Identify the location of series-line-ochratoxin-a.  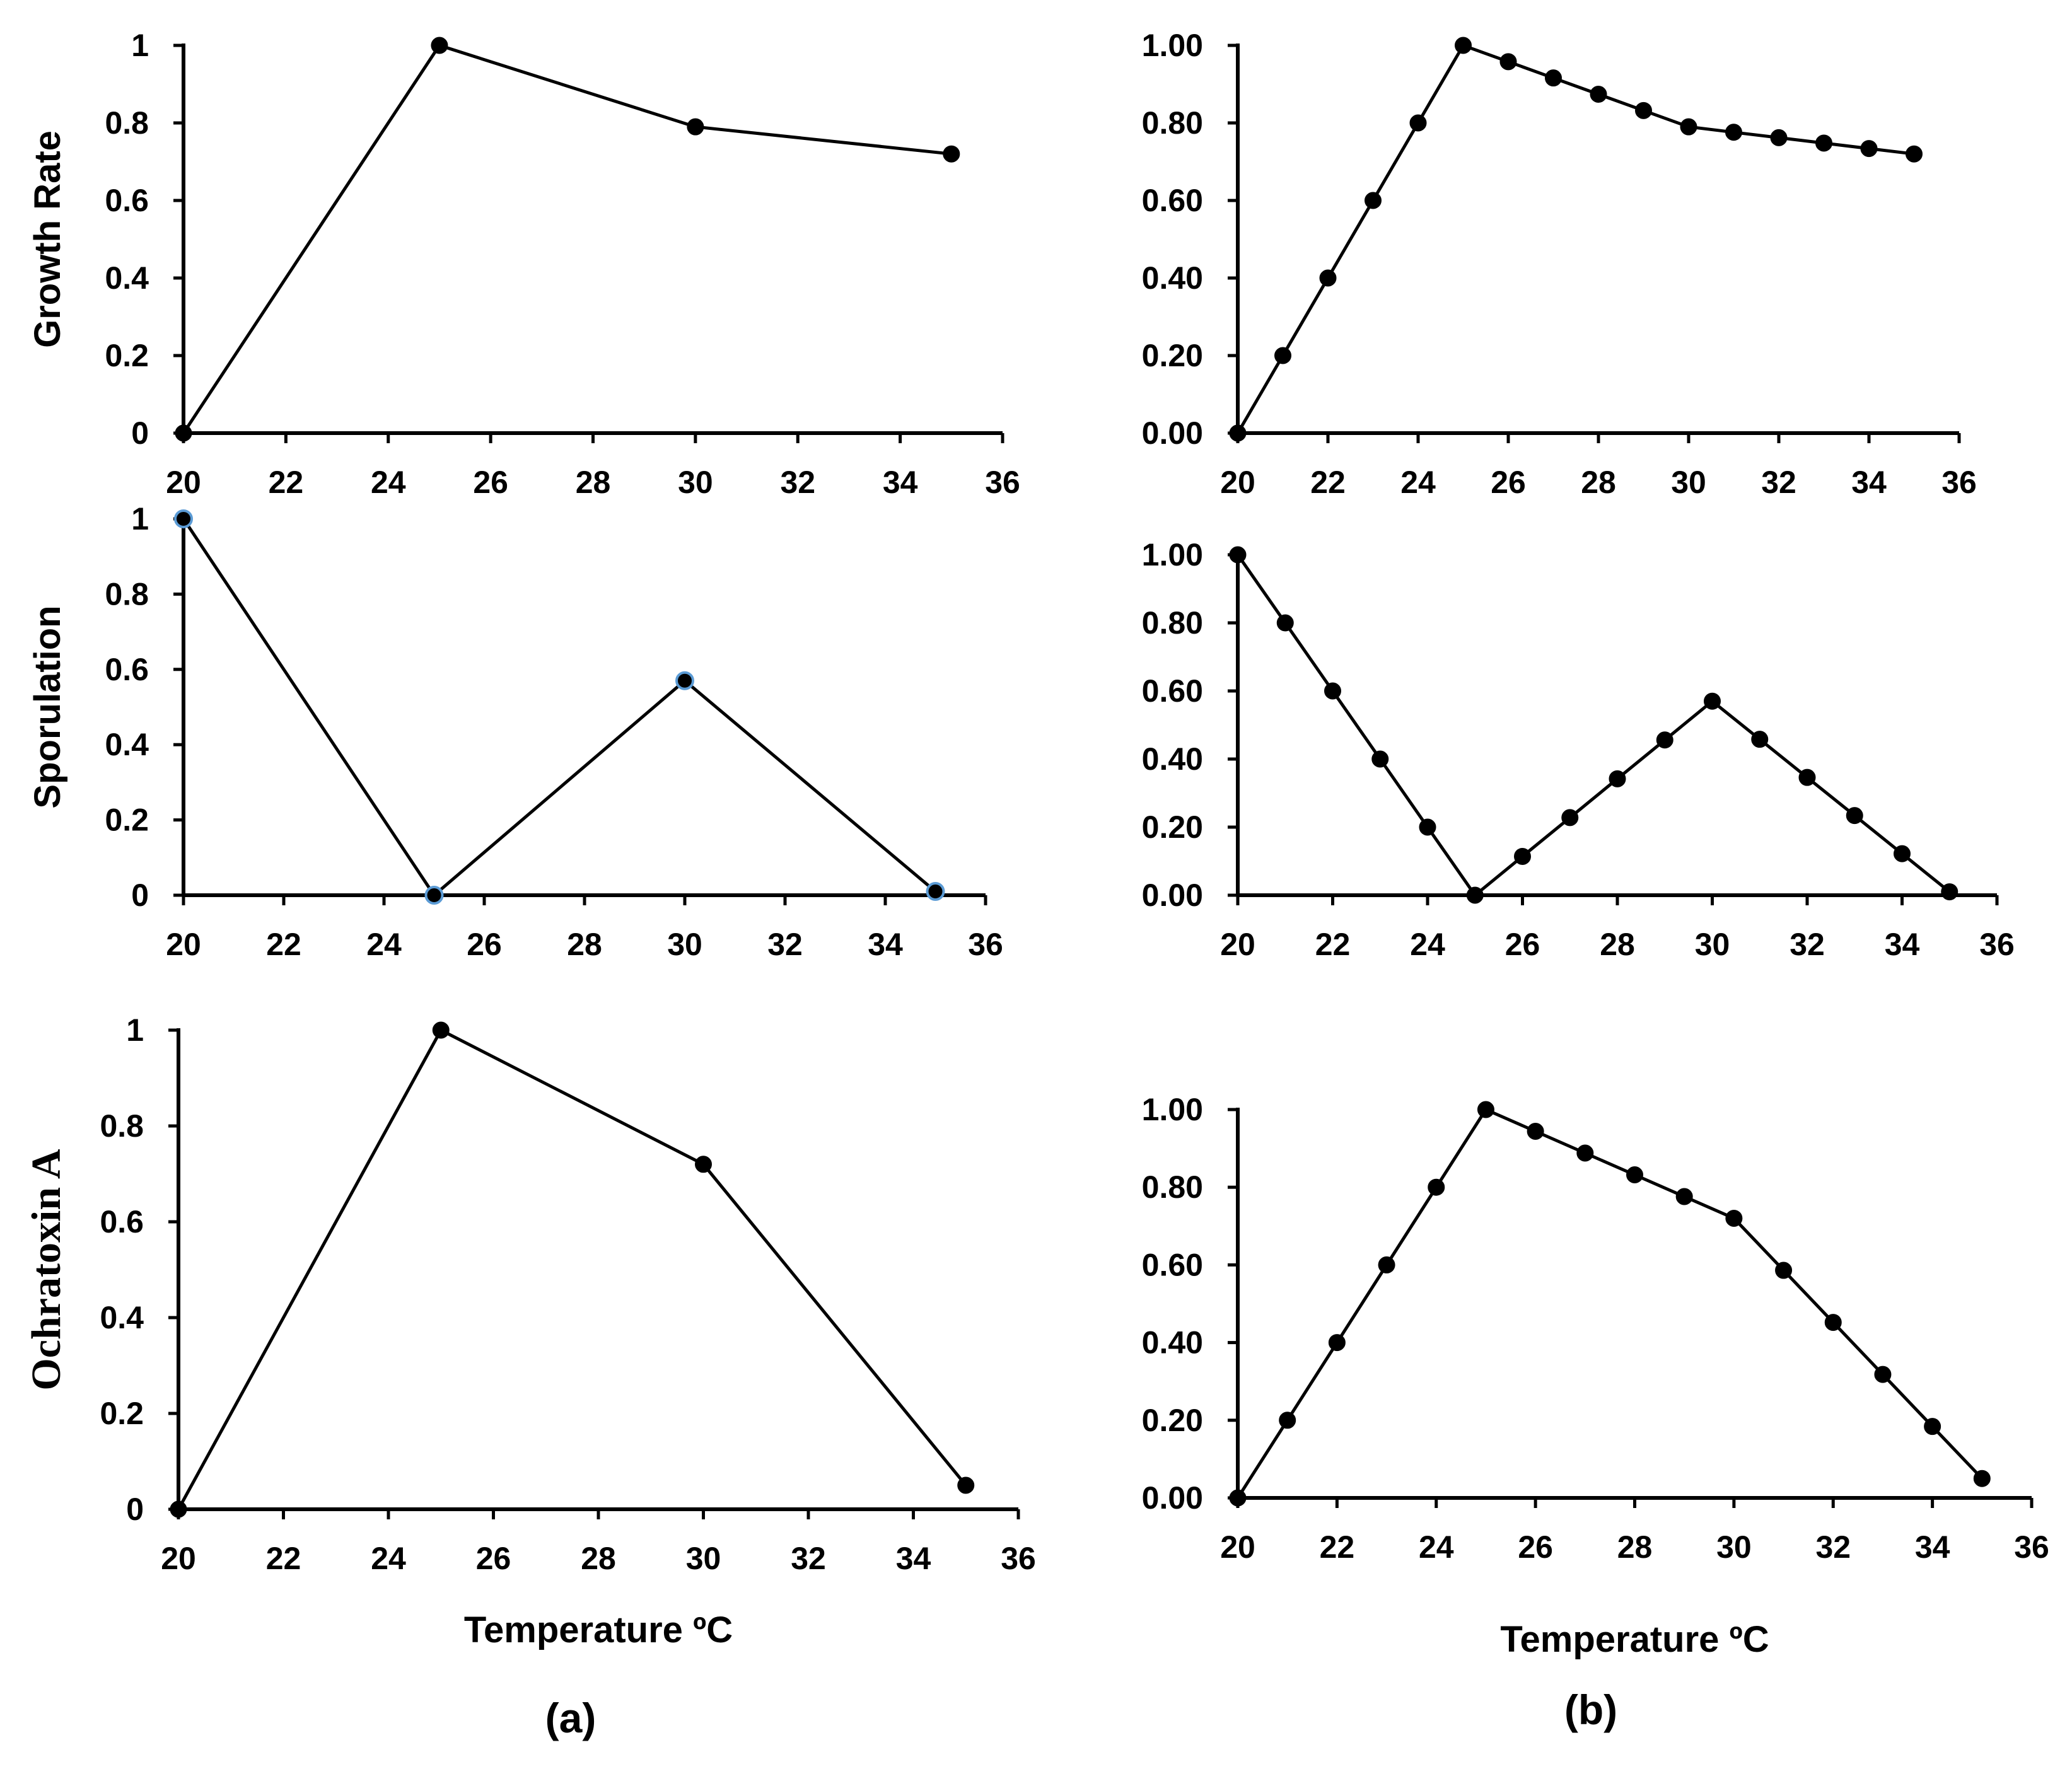
(572, 1270).